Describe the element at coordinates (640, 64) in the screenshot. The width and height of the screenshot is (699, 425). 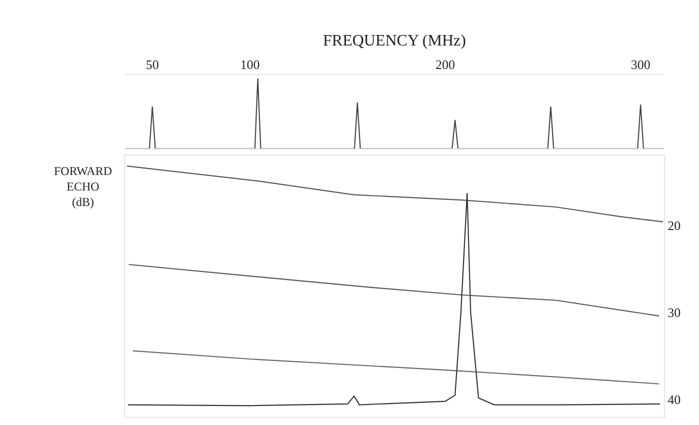
I see `x-tick-label: 300` at that location.